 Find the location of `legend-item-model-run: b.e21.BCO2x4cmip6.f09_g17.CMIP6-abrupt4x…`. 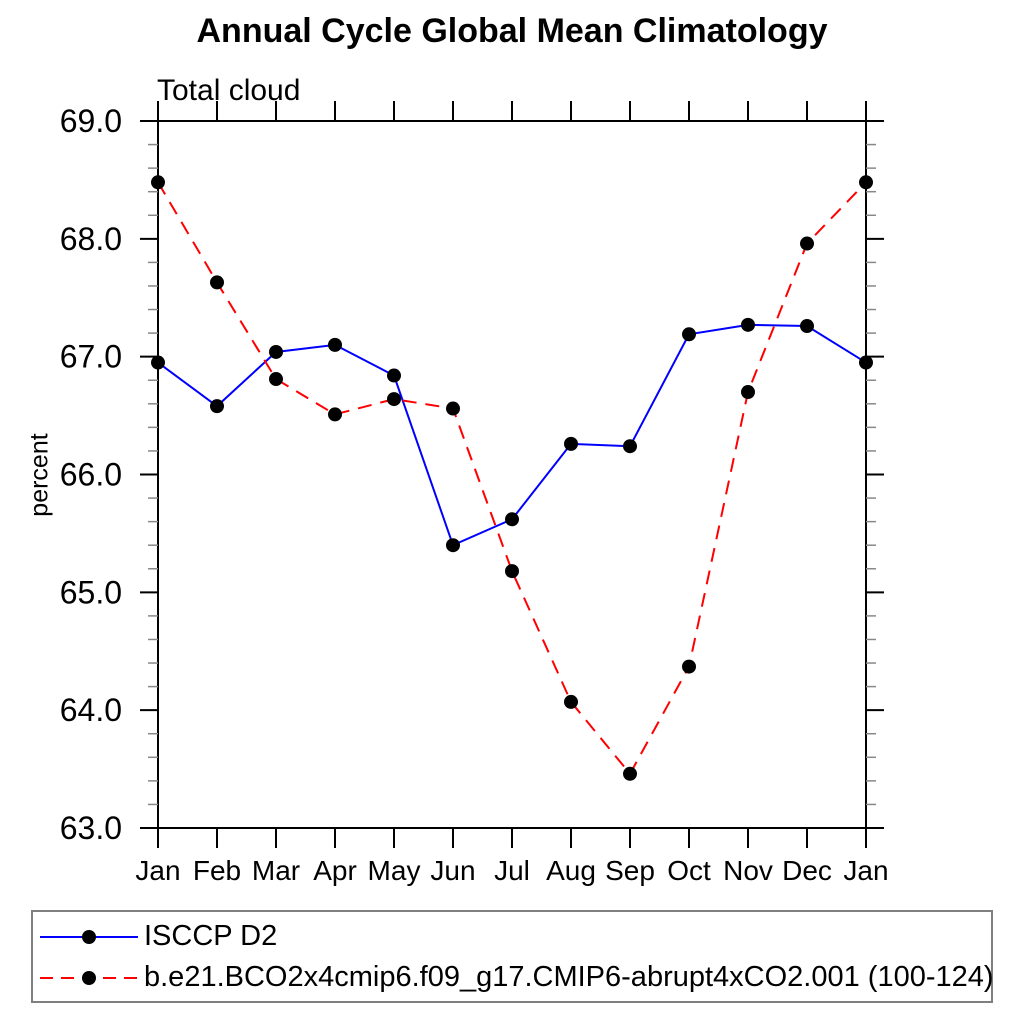

legend-item-model-run: b.e21.BCO2x4cmip6.f09_g17.CMIP6-abrupt4x… is located at coordinates (513, 977).